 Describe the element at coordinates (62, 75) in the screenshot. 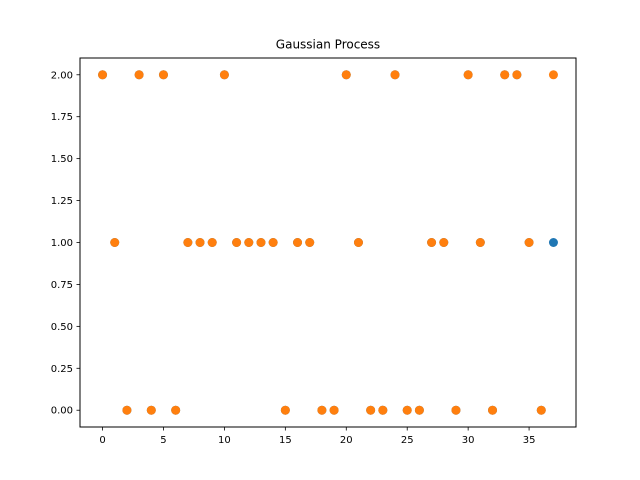

I see `y-tick-label: 2.00` at that location.